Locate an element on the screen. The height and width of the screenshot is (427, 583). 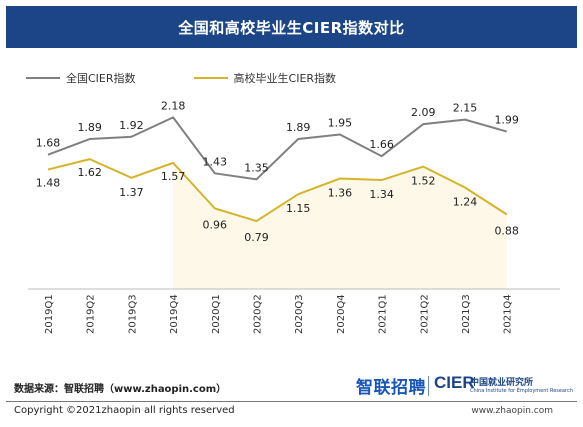
data-label-national: 1.43 is located at coordinates (215, 161).